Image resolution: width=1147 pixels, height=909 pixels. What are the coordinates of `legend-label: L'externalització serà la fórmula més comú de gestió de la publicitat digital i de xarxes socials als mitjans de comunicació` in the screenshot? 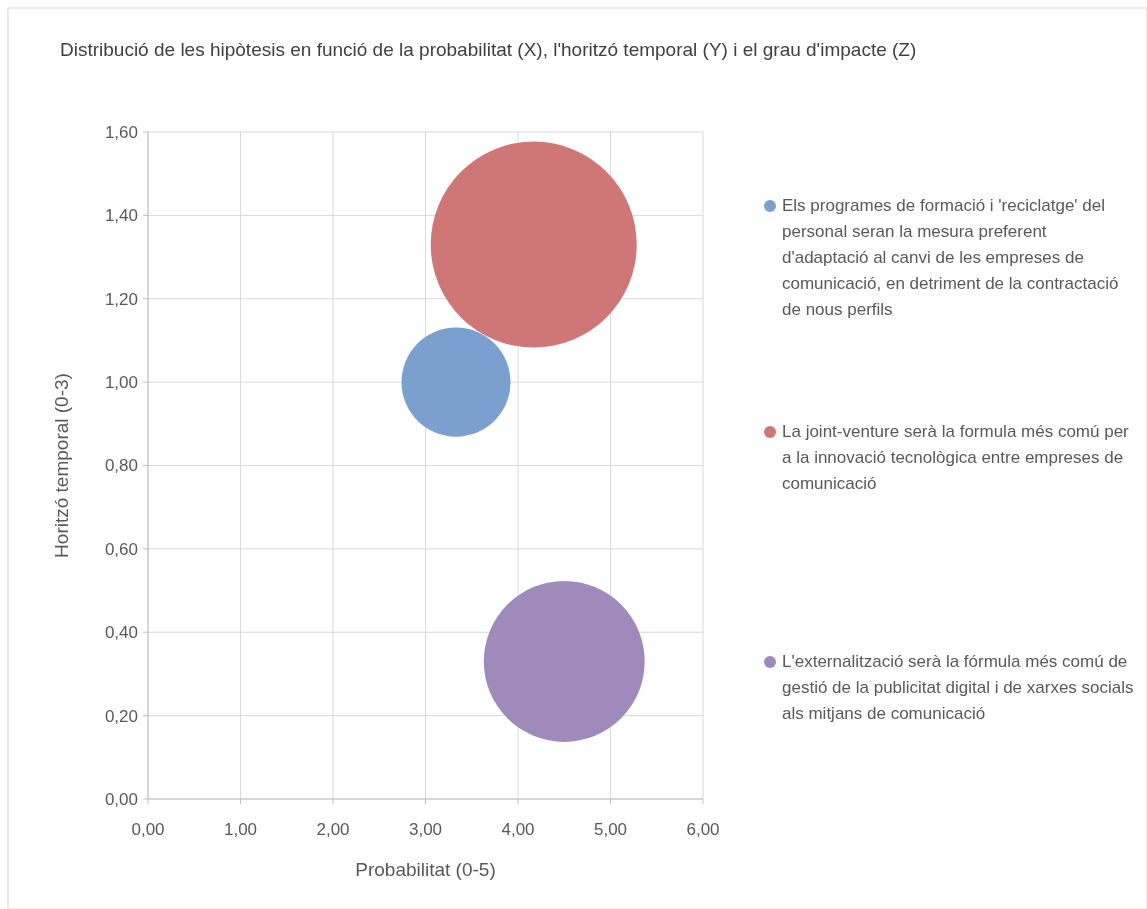 It's located at (958, 687).